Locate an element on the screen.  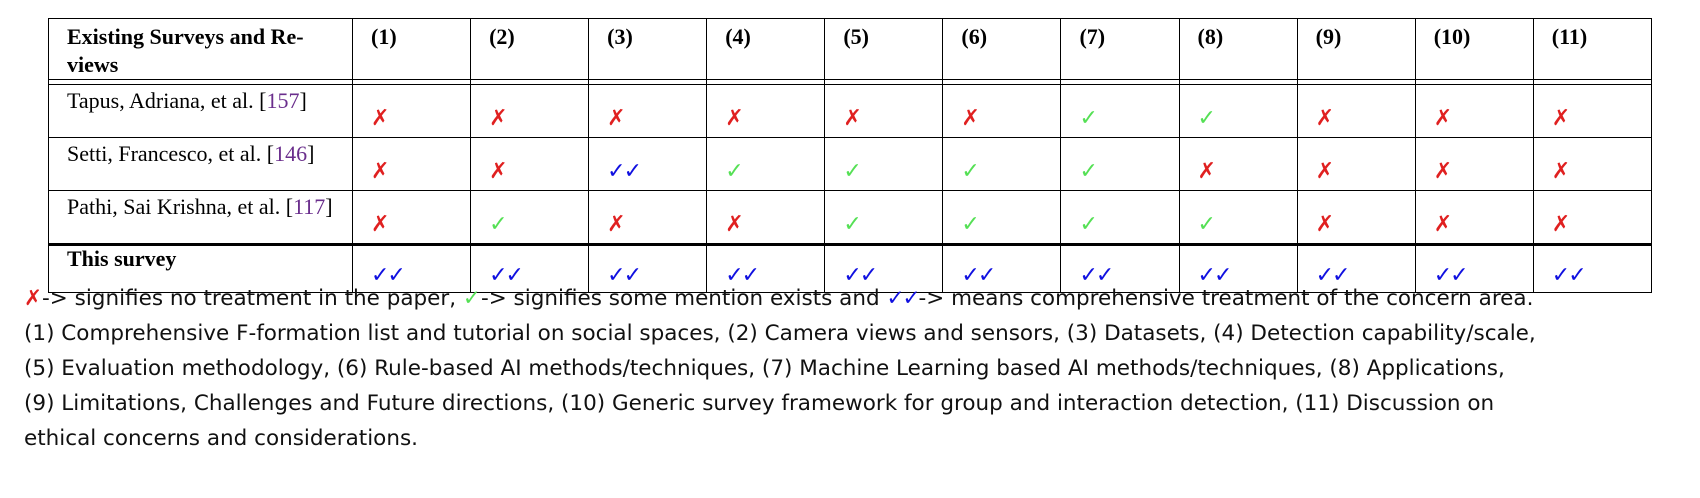
author-name: Pathi, Sai Krishna, et al. [ is located at coordinates (180, 206).